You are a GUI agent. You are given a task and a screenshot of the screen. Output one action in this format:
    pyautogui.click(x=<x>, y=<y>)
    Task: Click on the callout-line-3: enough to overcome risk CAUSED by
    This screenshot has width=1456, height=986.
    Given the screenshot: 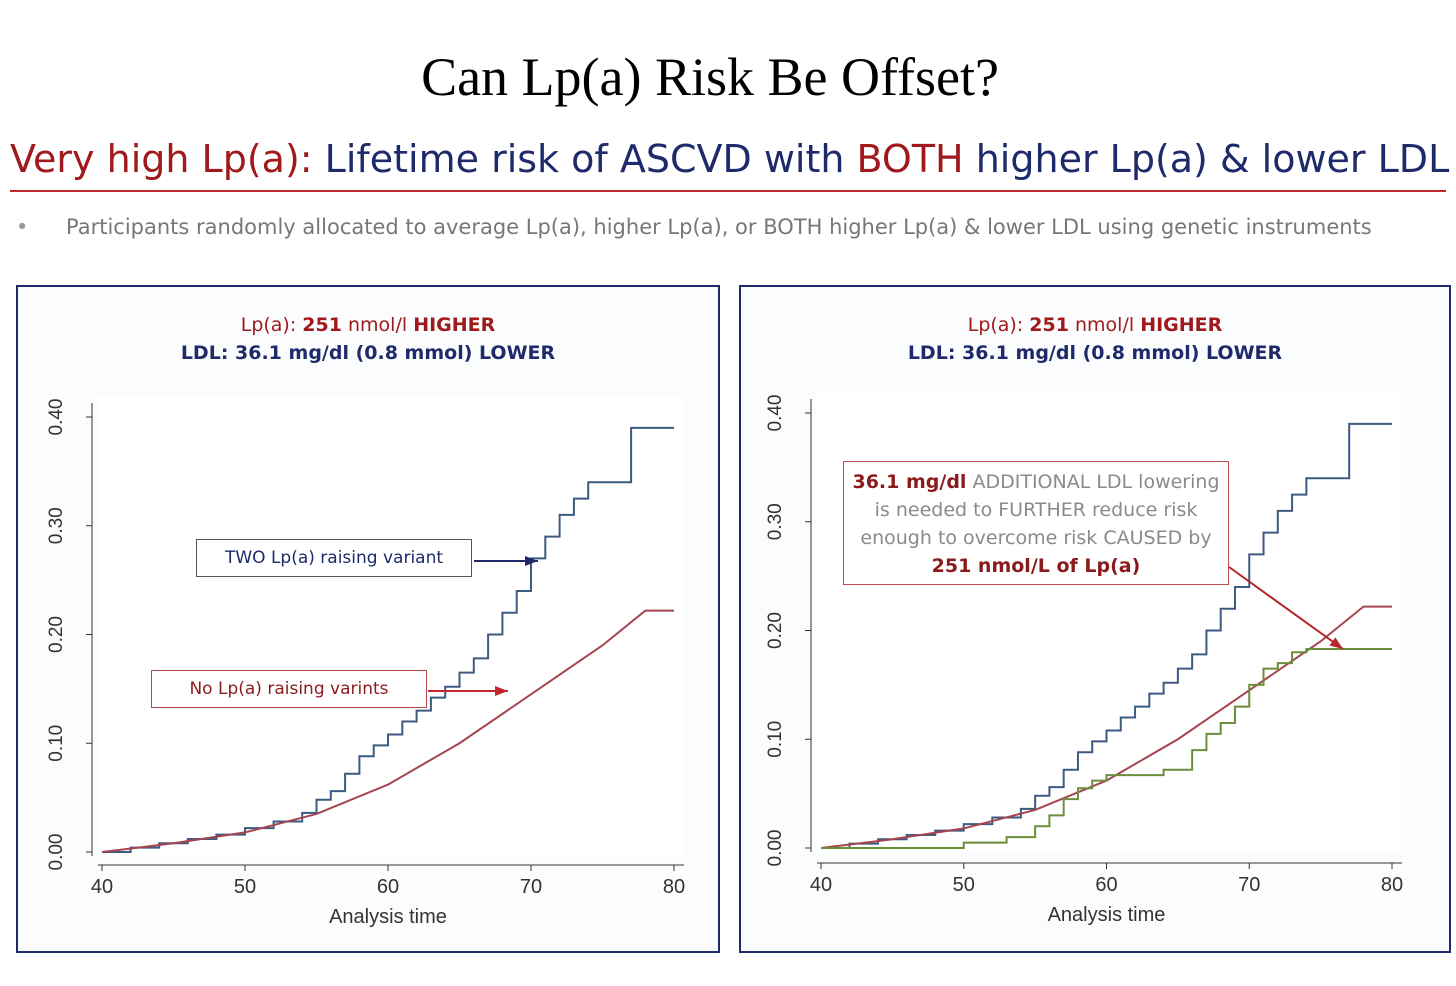 What is the action you would take?
    pyautogui.click(x=1036, y=538)
    